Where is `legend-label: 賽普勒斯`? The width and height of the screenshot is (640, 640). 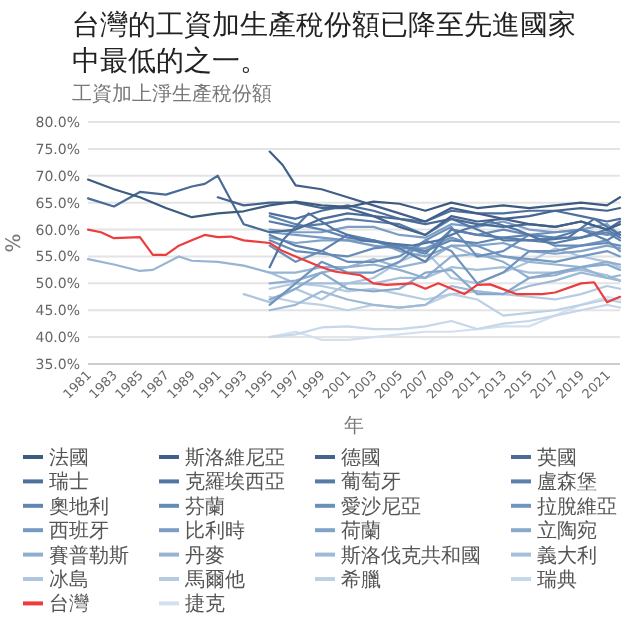 legend-label: 賽普勒斯 is located at coordinates (89, 555).